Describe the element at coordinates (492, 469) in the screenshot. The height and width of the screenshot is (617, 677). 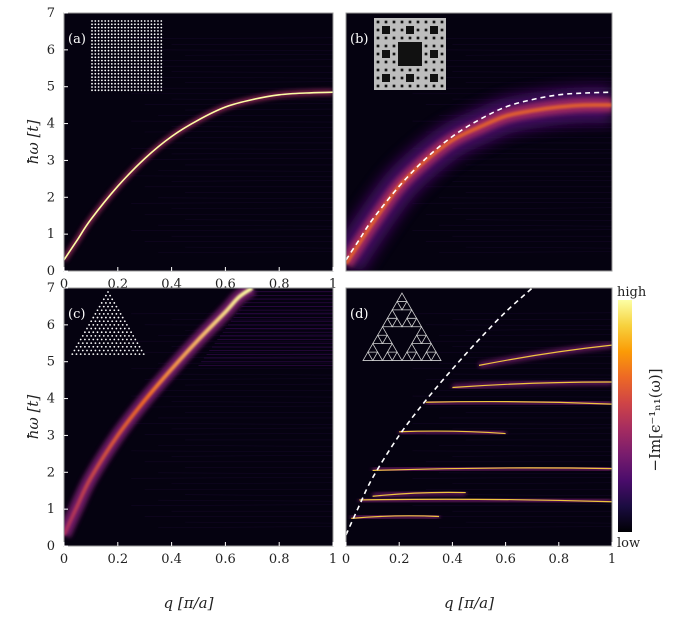
I see `band-line` at that location.